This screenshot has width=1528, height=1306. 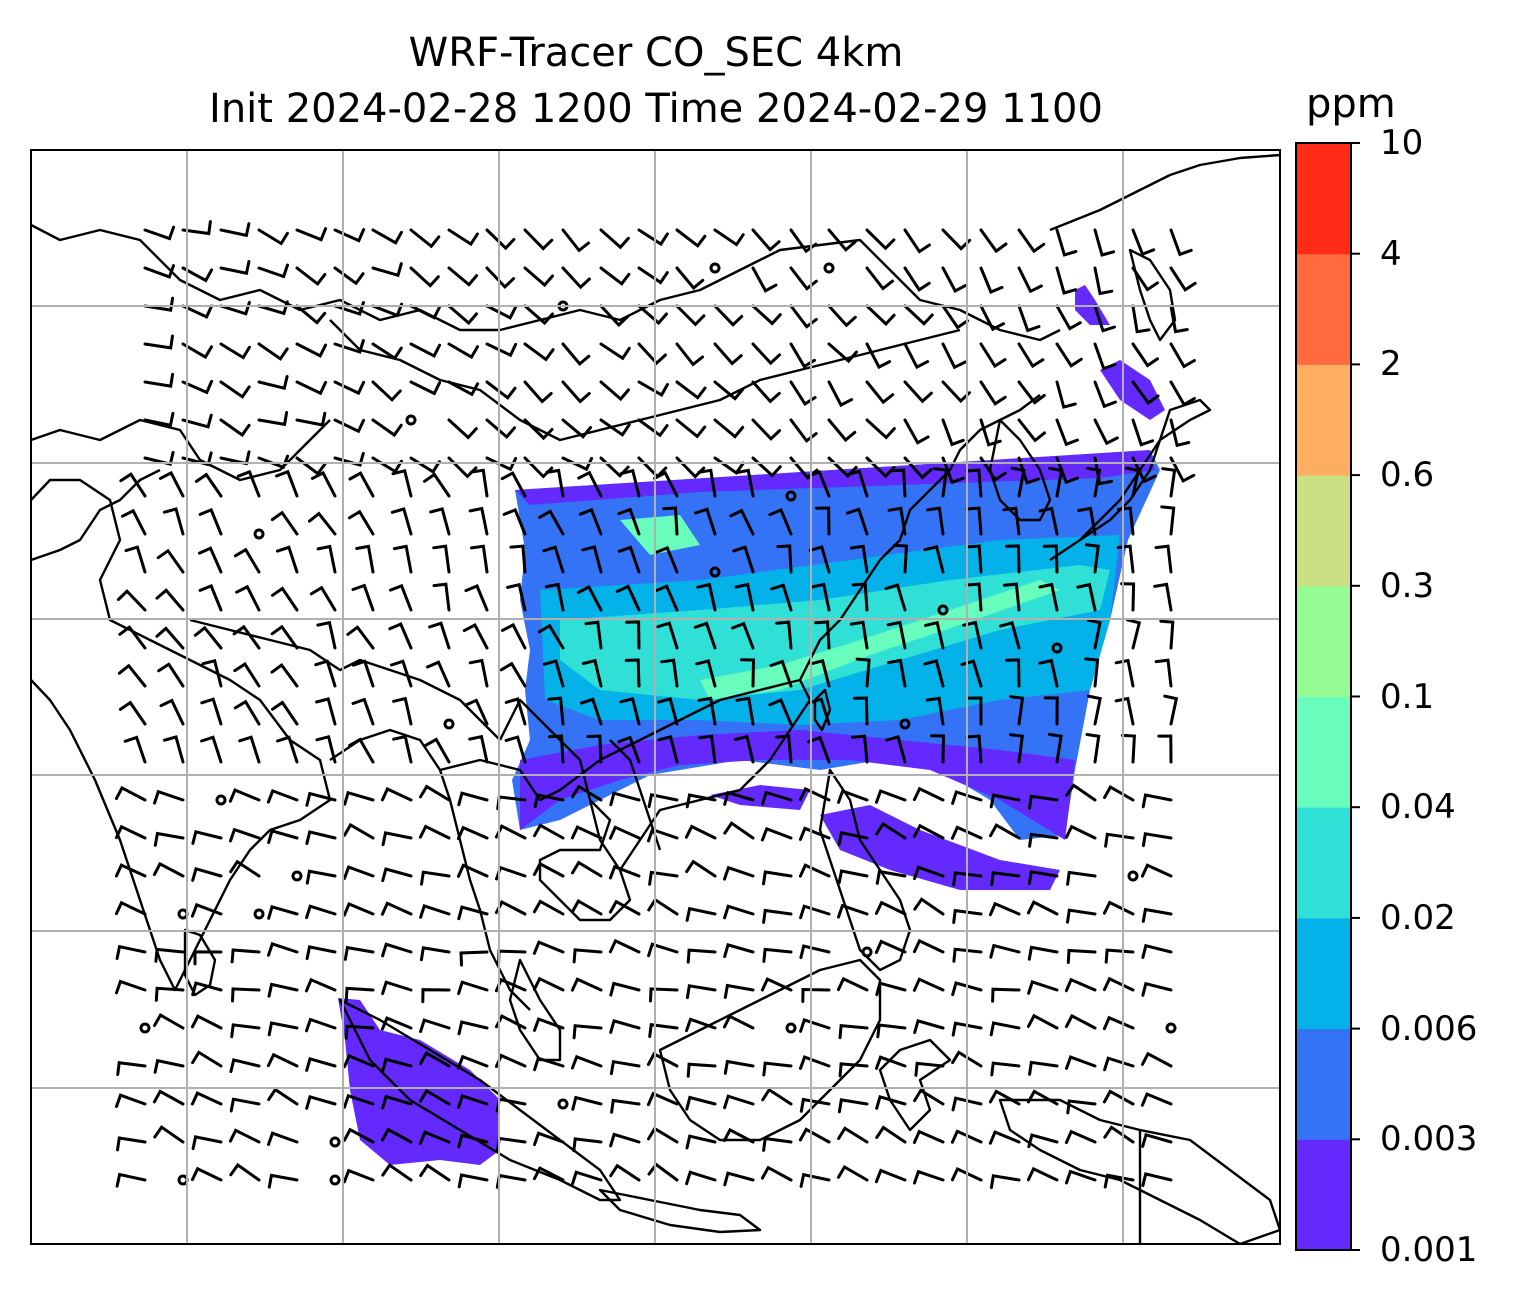 What do you see at coordinates (559, 784) in the screenshot?
I see `border-southeast-asia` at bounding box center [559, 784].